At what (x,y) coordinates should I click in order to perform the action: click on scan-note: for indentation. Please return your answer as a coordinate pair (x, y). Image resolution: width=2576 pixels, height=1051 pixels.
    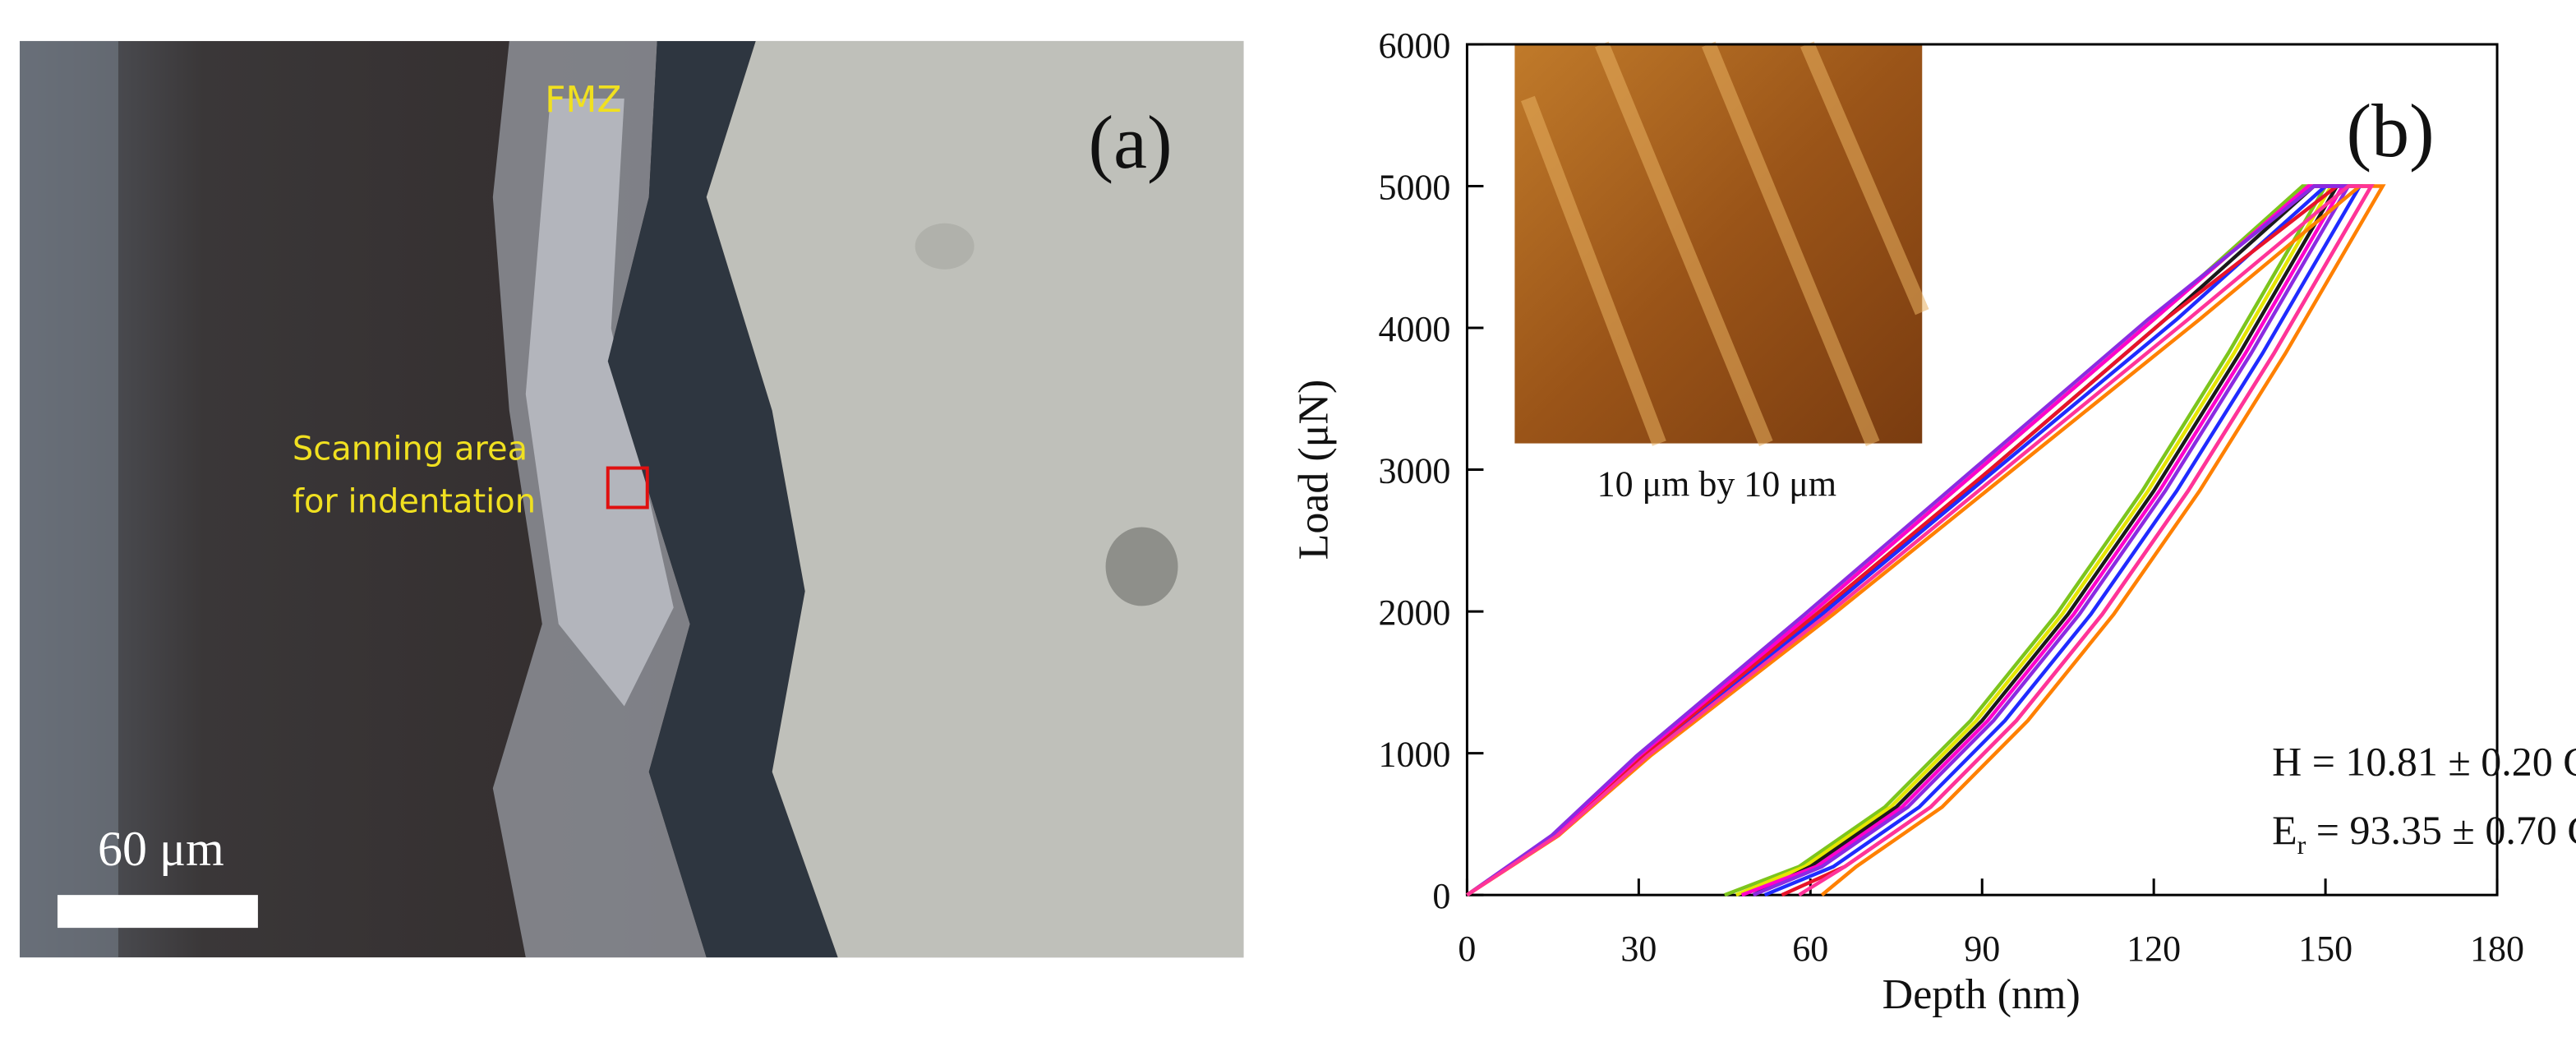
    Looking at the image, I should click on (414, 502).